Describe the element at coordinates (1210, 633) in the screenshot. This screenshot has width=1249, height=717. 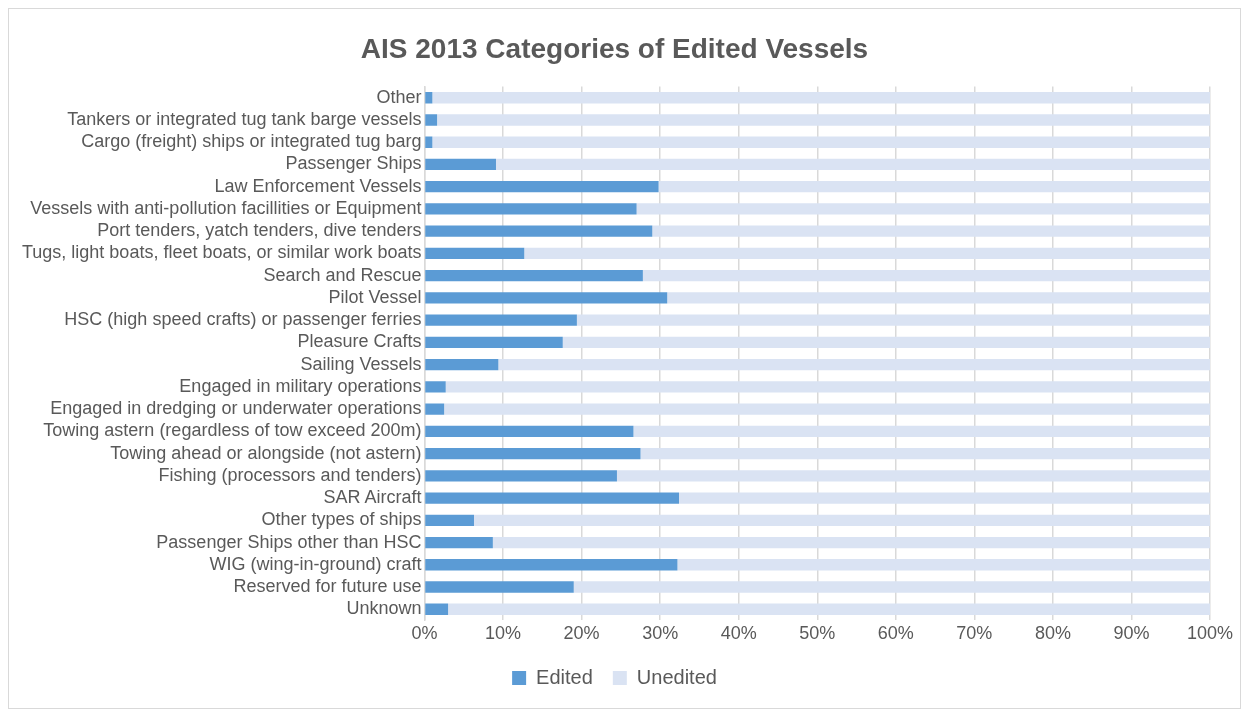
I see `x-tick-label: 100%` at that location.